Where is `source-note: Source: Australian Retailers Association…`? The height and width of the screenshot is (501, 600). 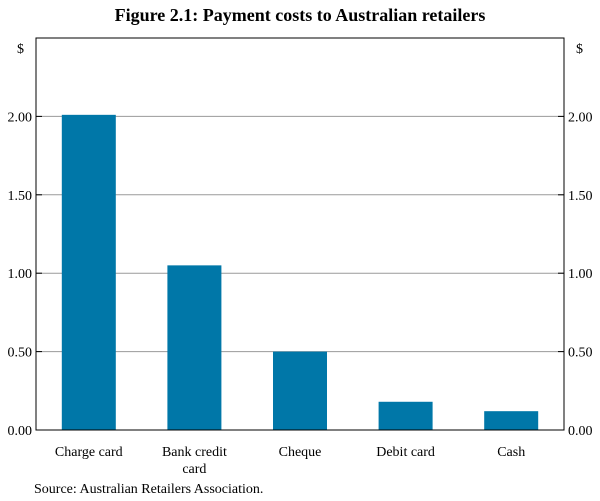
source-note: Source: Australian Retailers Association… is located at coordinates (149, 489).